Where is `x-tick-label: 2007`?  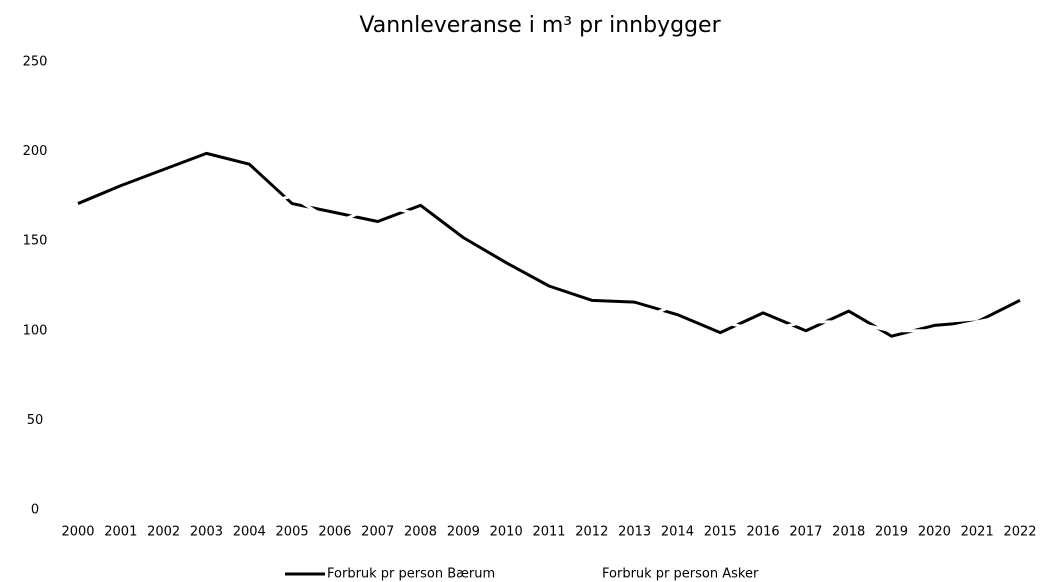 x-tick-label: 2007 is located at coordinates (377, 532).